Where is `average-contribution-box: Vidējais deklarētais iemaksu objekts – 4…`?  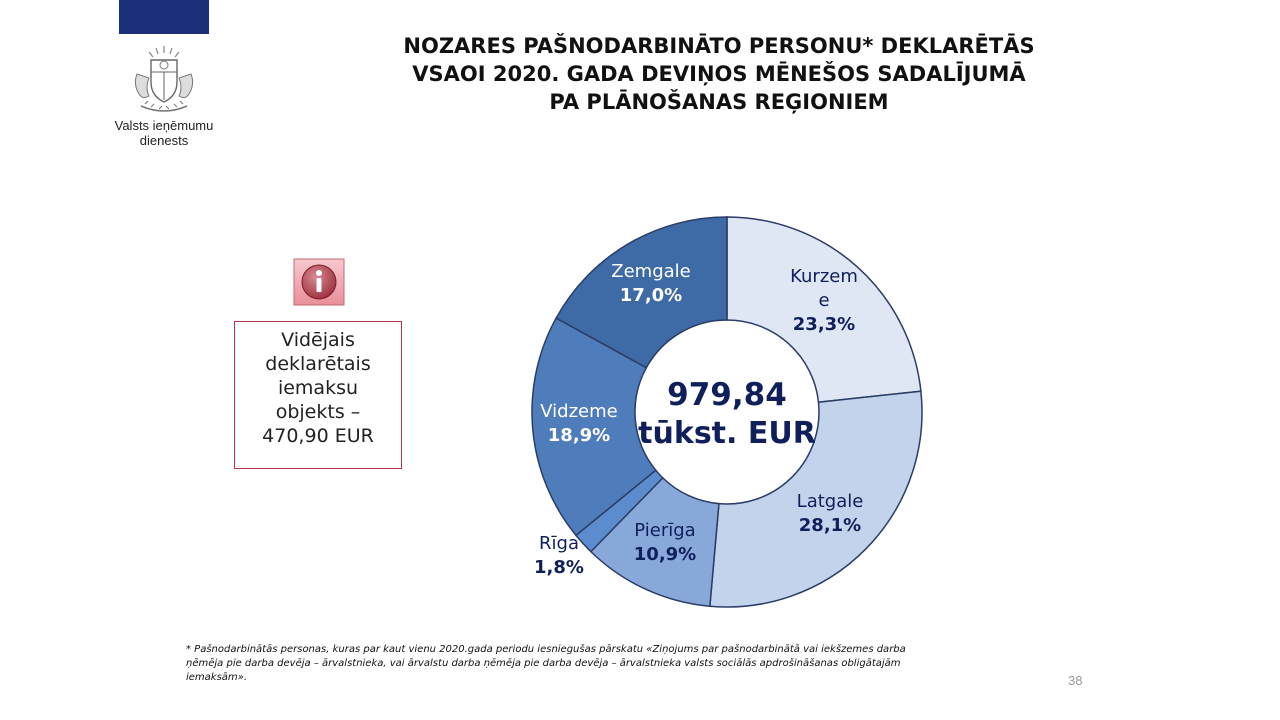 average-contribution-box: Vidējais deklarētais iemaksu objekts – 4… is located at coordinates (318, 395).